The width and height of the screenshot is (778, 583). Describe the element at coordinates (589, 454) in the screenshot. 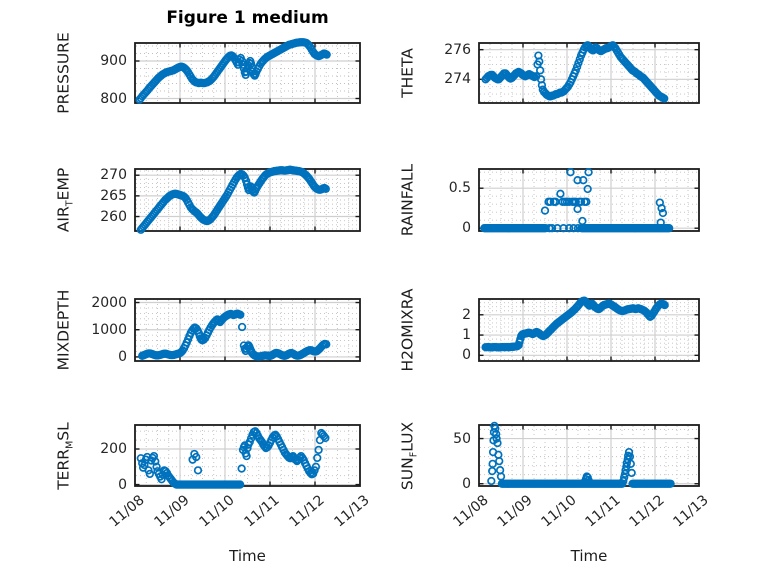

I see `sun-flux-plot-area` at that location.